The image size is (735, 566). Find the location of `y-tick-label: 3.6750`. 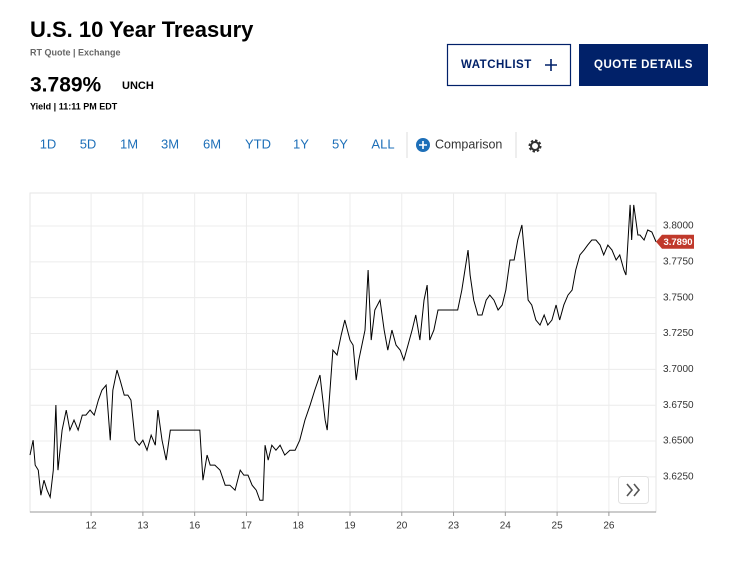

y-tick-label: 3.6750 is located at coordinates (678, 405).